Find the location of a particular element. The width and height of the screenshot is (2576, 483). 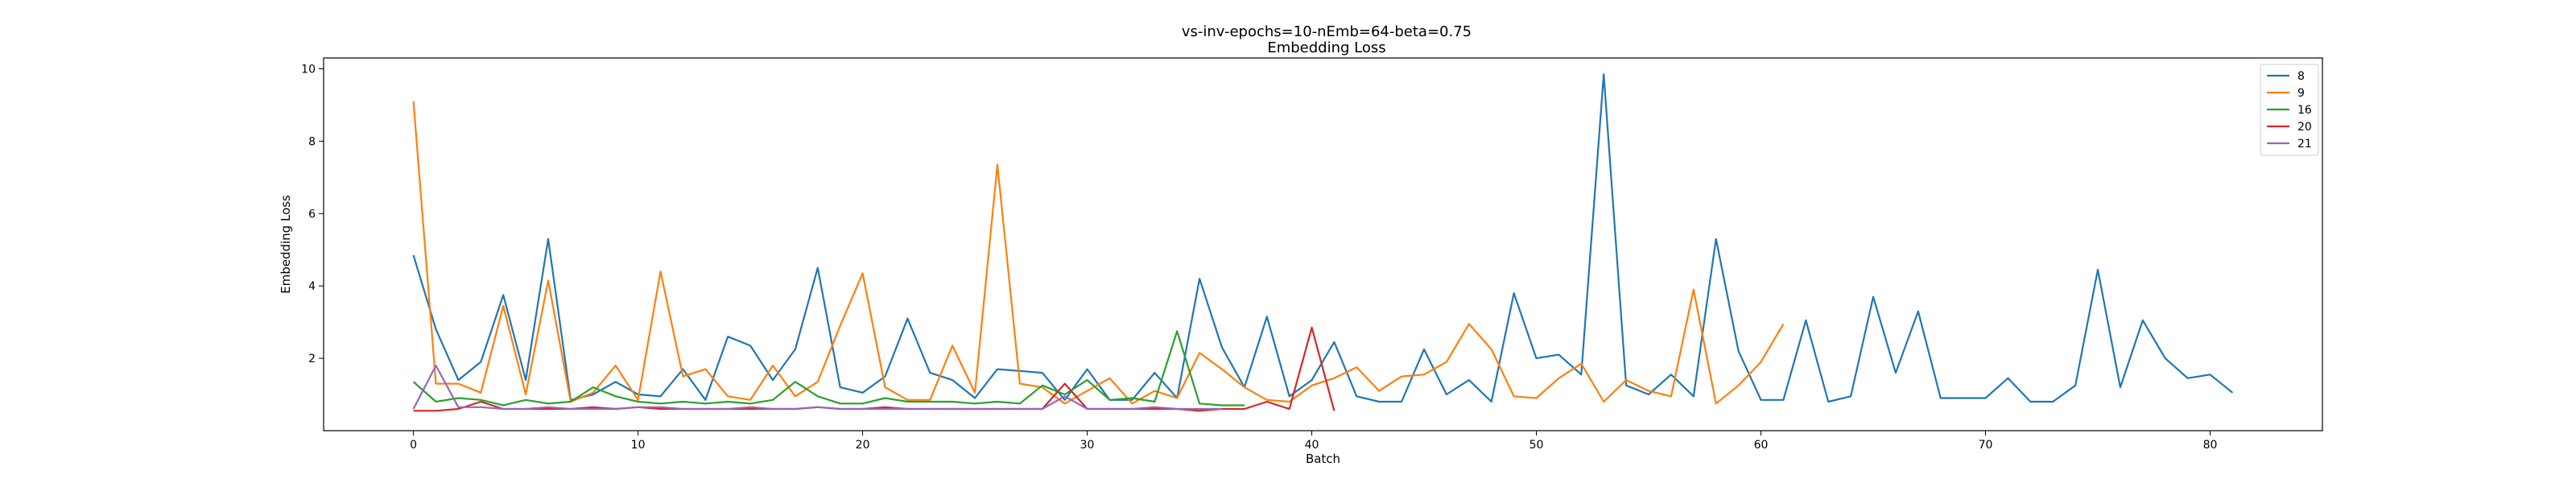

x-tick-label: 10 is located at coordinates (638, 445).